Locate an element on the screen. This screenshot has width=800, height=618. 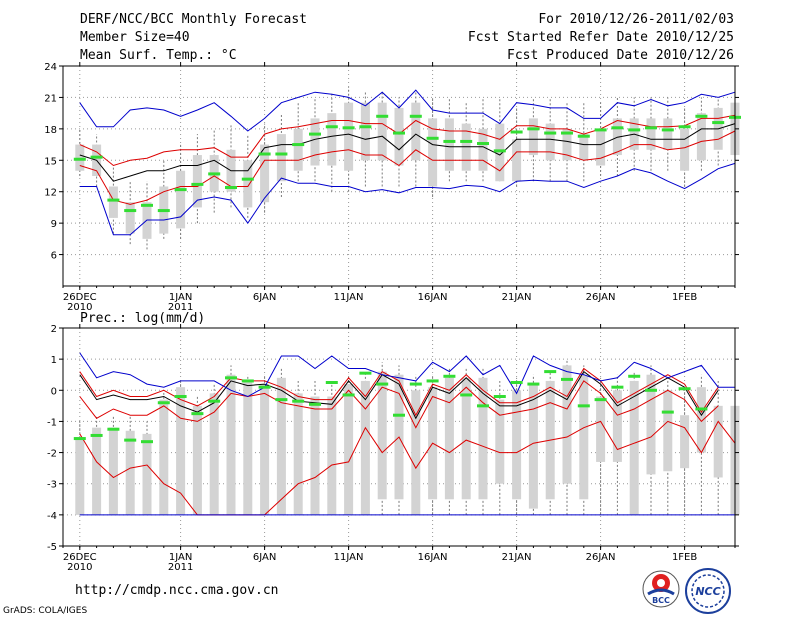
grads-credit: GrADS: COLA/IGES is located at coordinates (45, 611).